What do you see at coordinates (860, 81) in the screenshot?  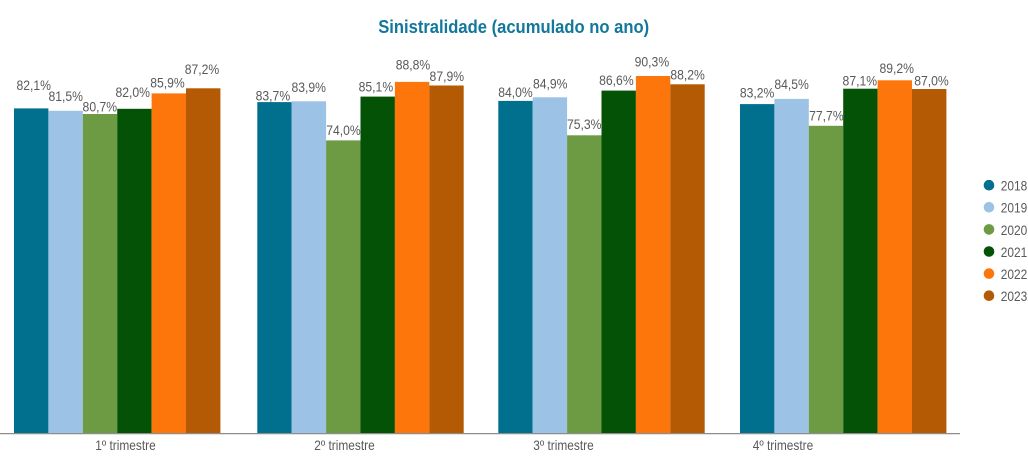 I see `svg-text: 87,1%` at bounding box center [860, 81].